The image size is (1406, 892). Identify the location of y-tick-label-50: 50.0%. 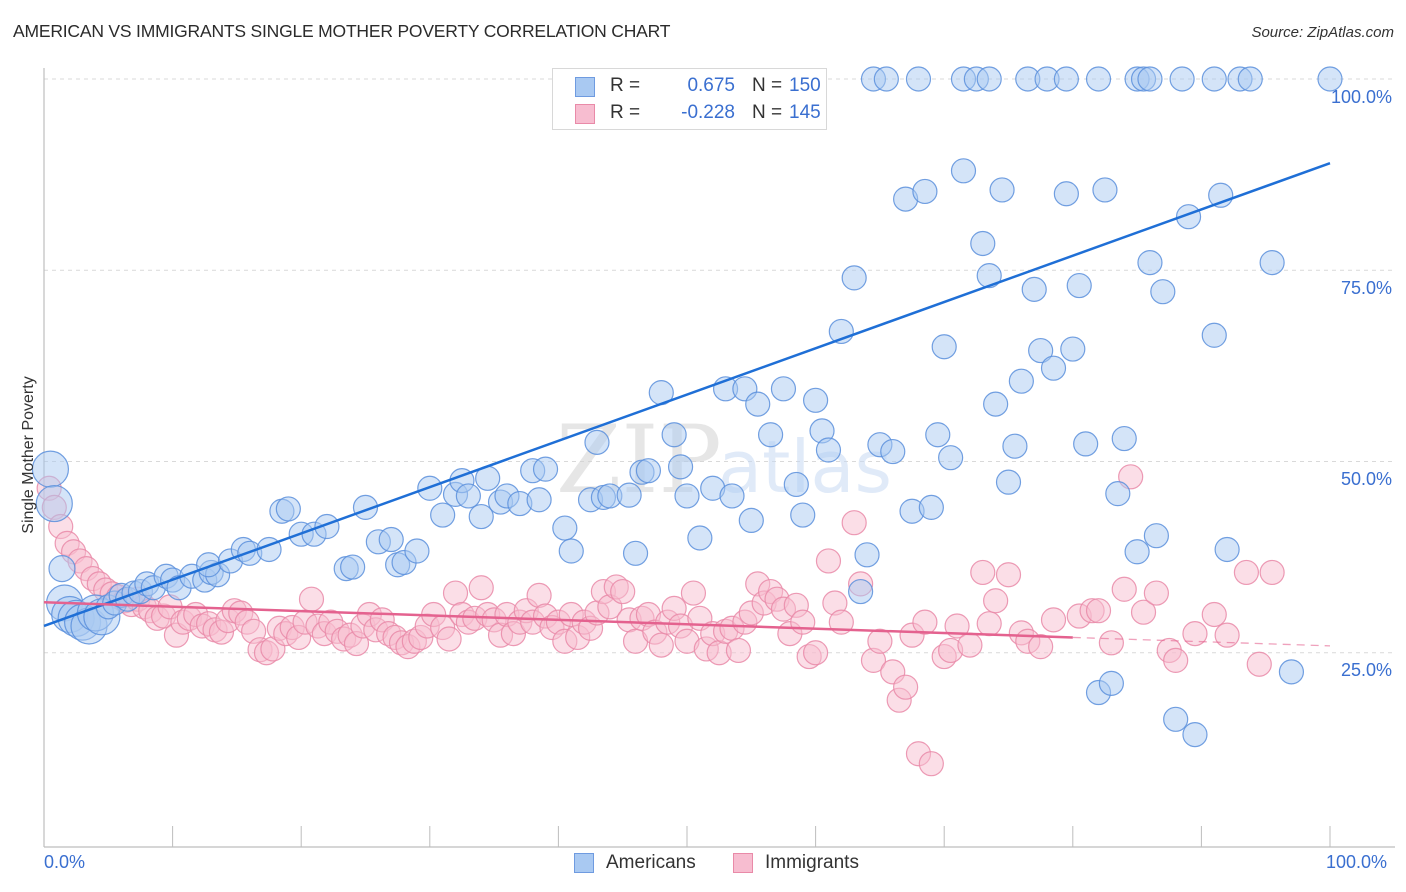
(1366, 479).